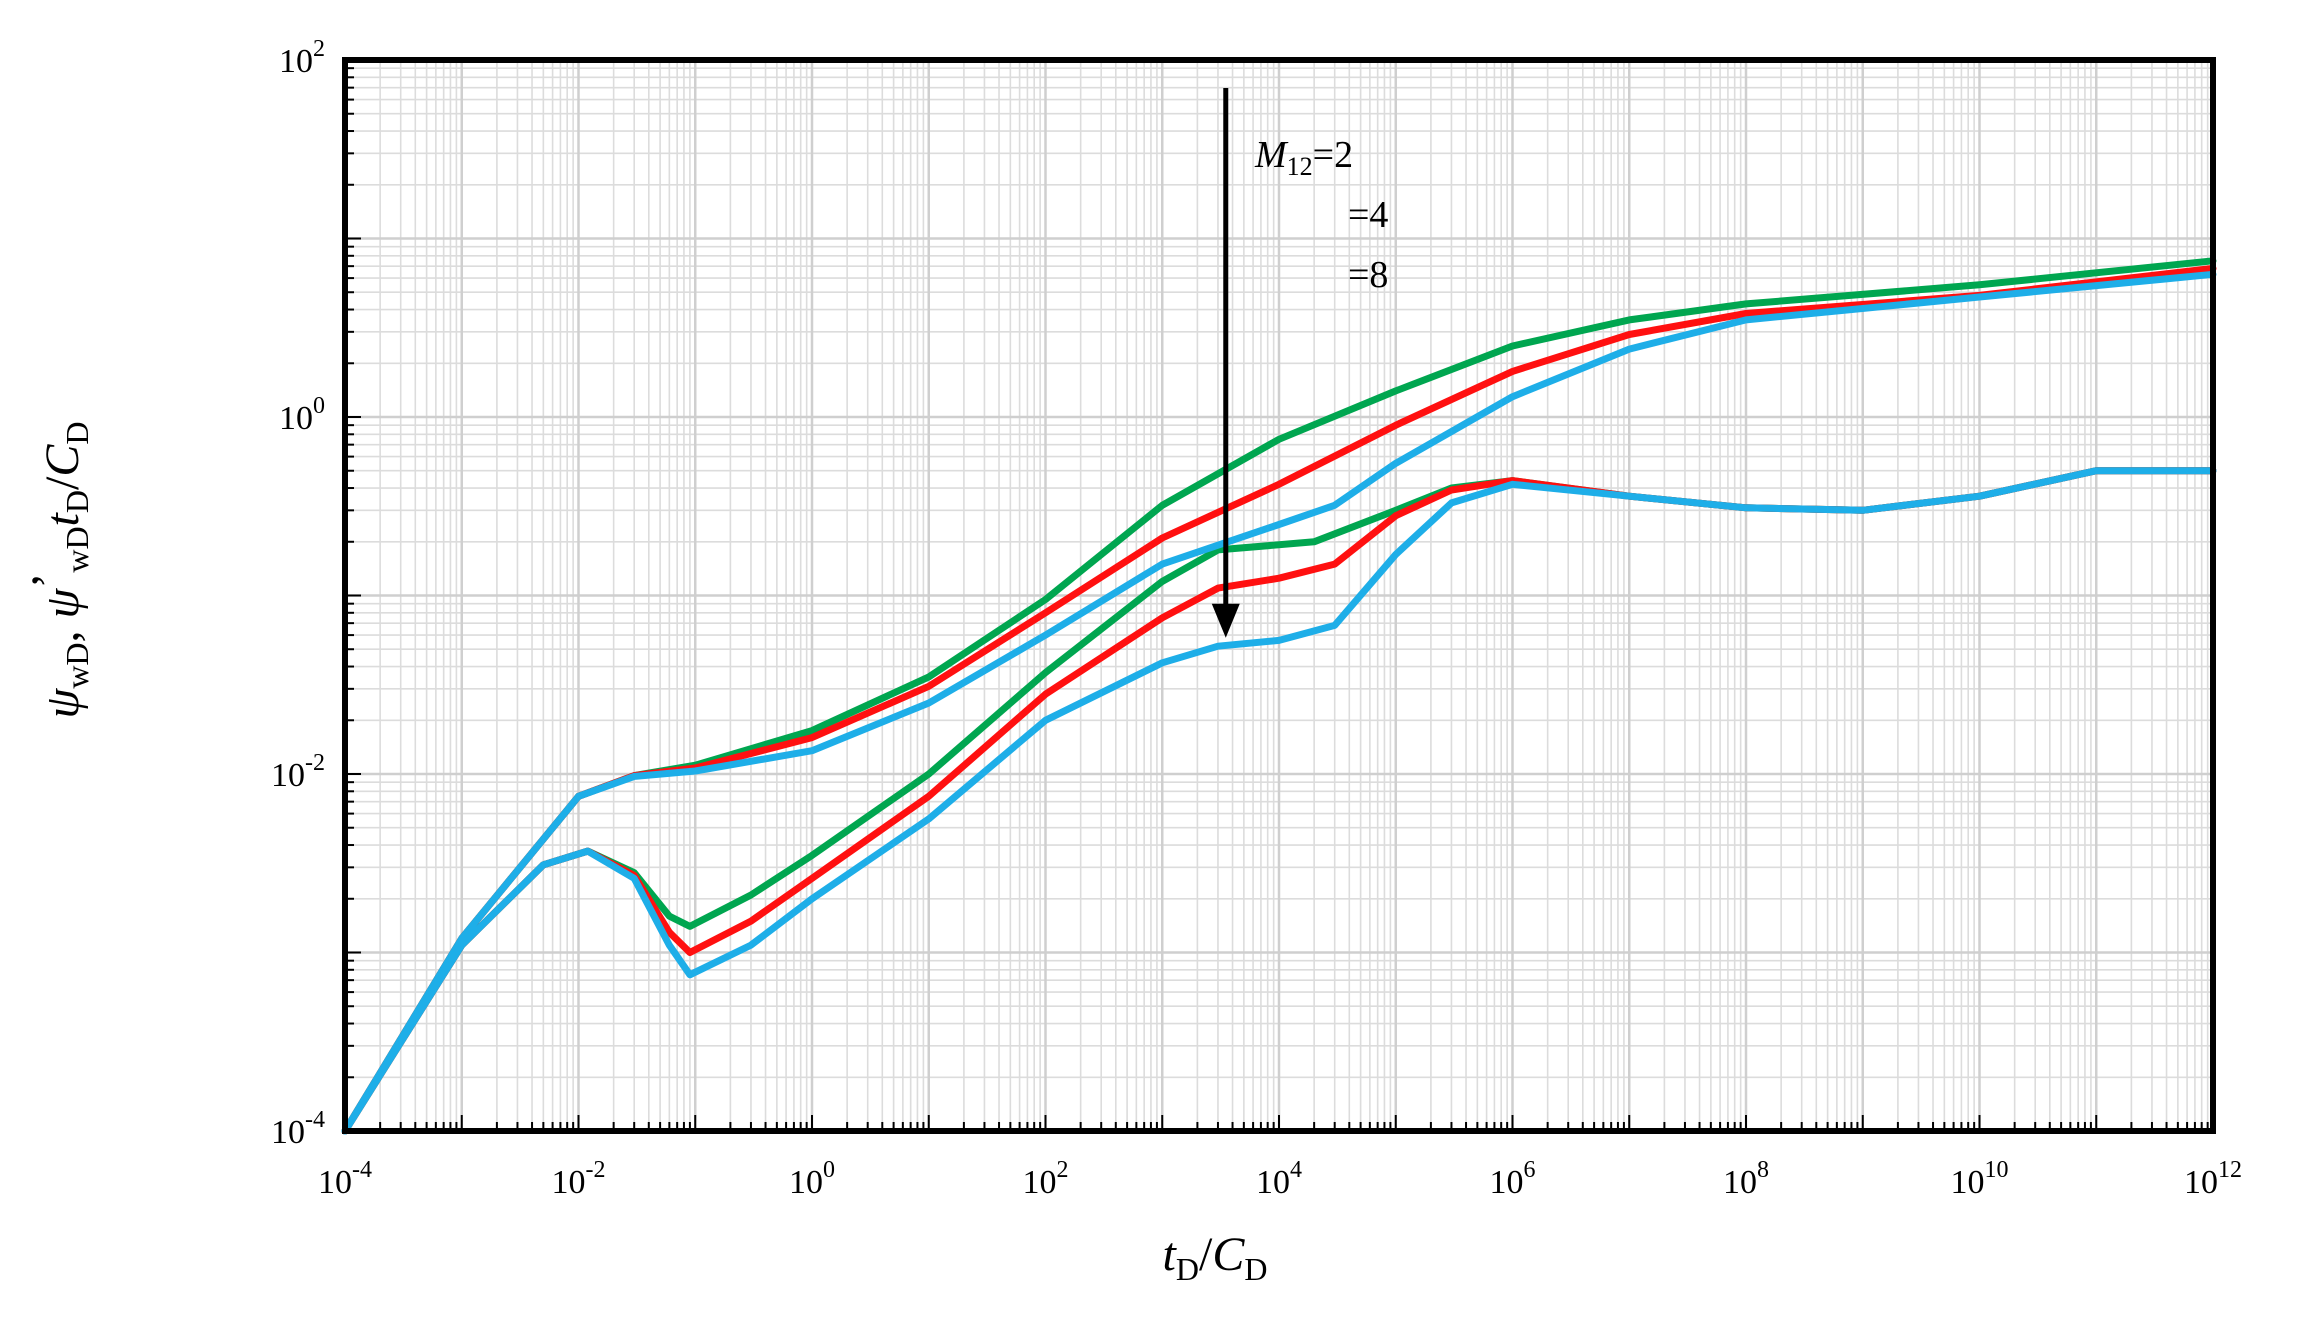  I want to click on x-tick-labels: 10⁻⁴ 10⁻² 10⁰ 10² 10⁴ 10⁶ 10⁸ 10¹⁰ 10¹², so click(1280, 1179).